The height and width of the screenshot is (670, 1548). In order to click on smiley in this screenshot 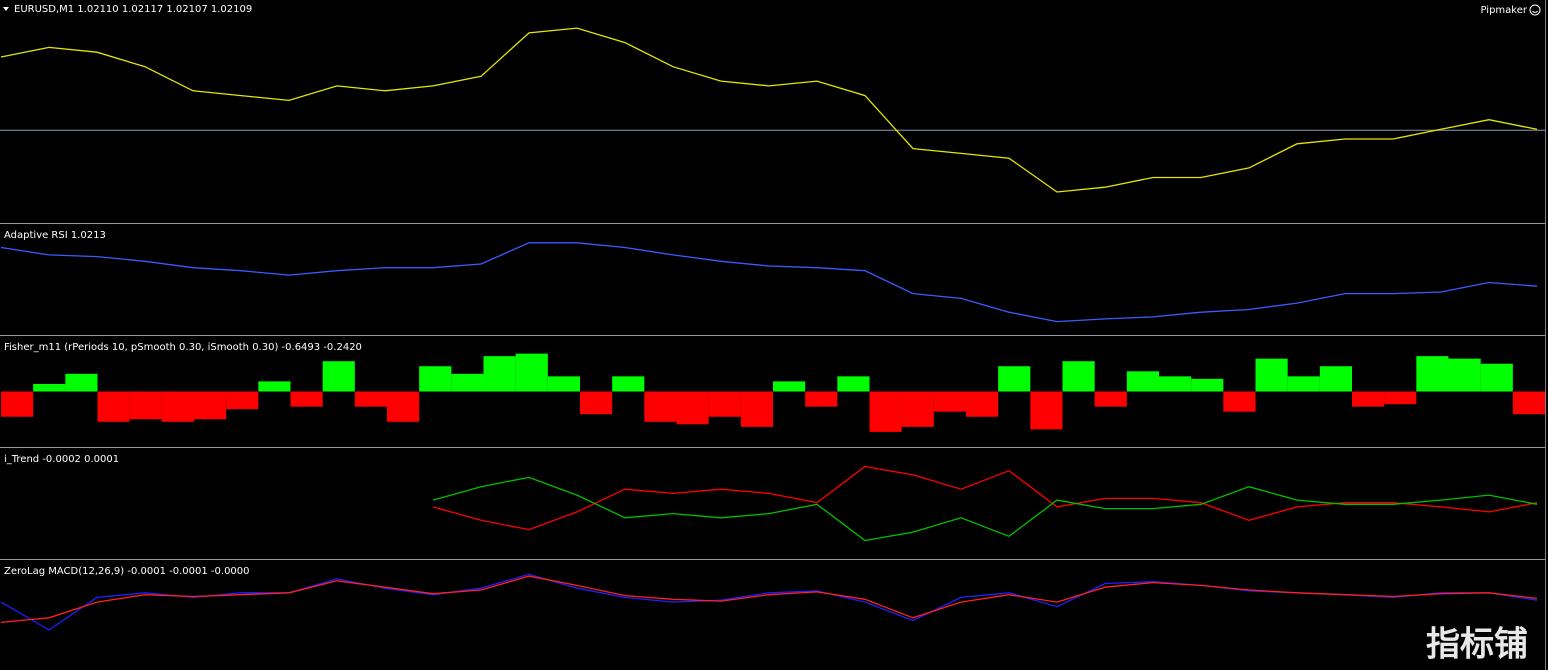, I will do `click(1535, 10)`.